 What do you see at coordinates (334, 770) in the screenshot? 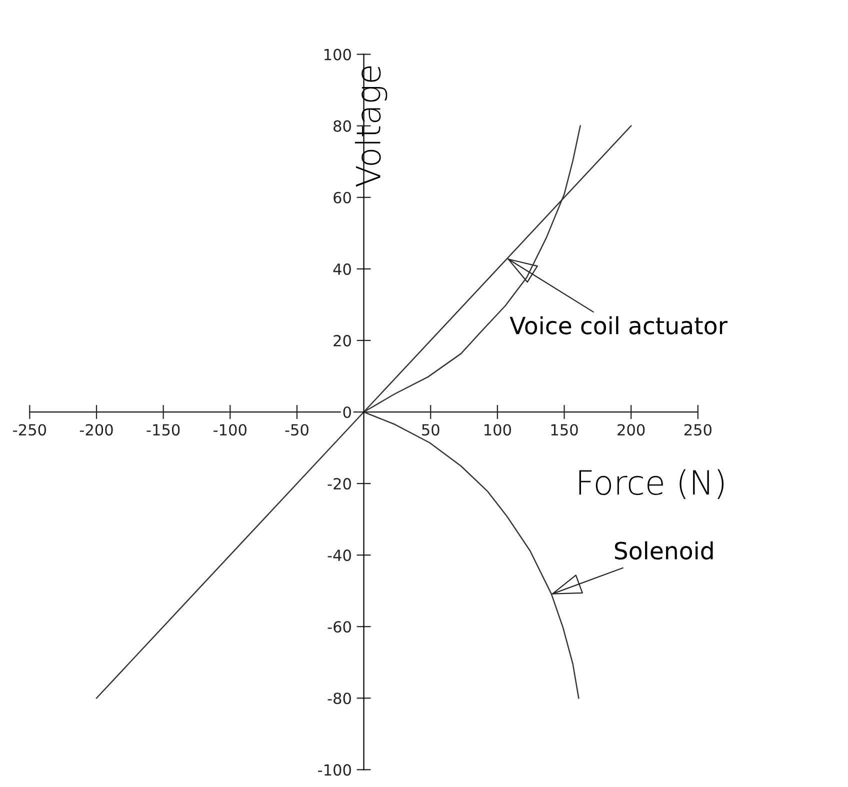
I see `y-tick-label: -100` at bounding box center [334, 770].